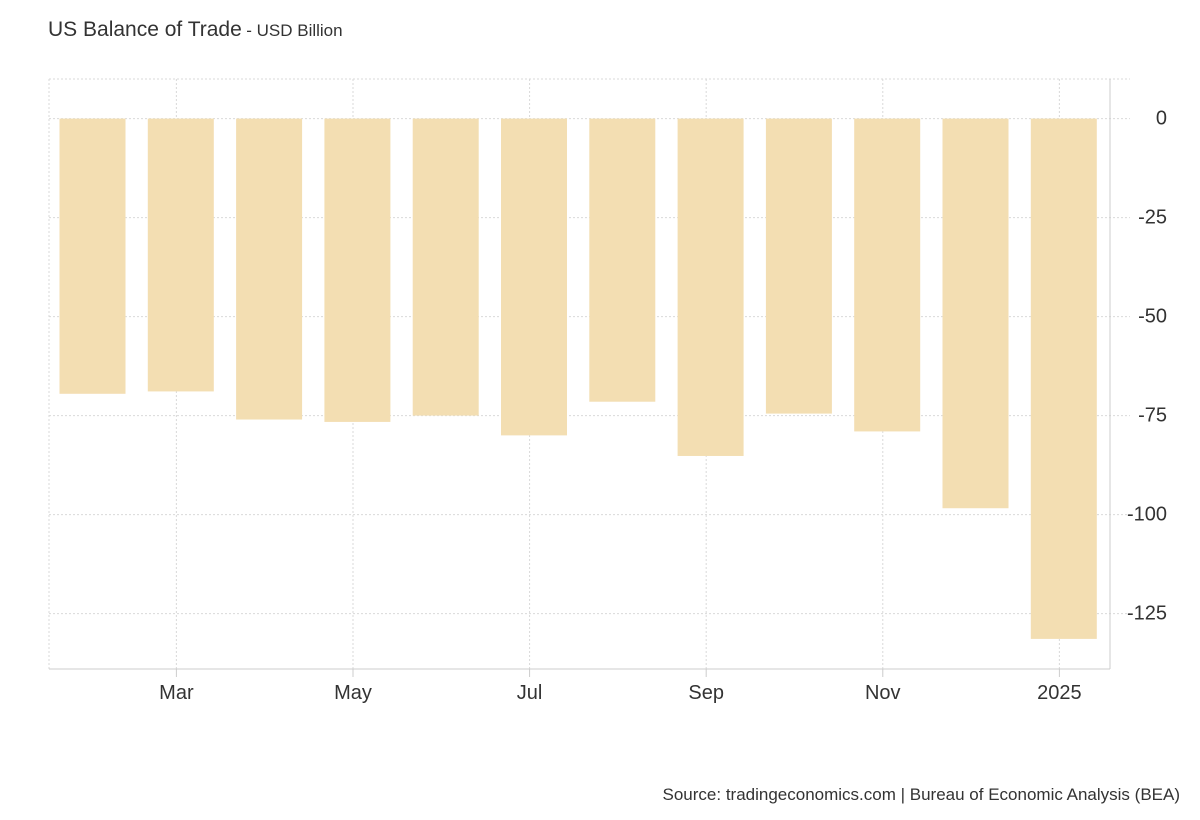 The image size is (1200, 820). I want to click on chart-header: US Balance of Trade - USD Billion, so click(195, 30).